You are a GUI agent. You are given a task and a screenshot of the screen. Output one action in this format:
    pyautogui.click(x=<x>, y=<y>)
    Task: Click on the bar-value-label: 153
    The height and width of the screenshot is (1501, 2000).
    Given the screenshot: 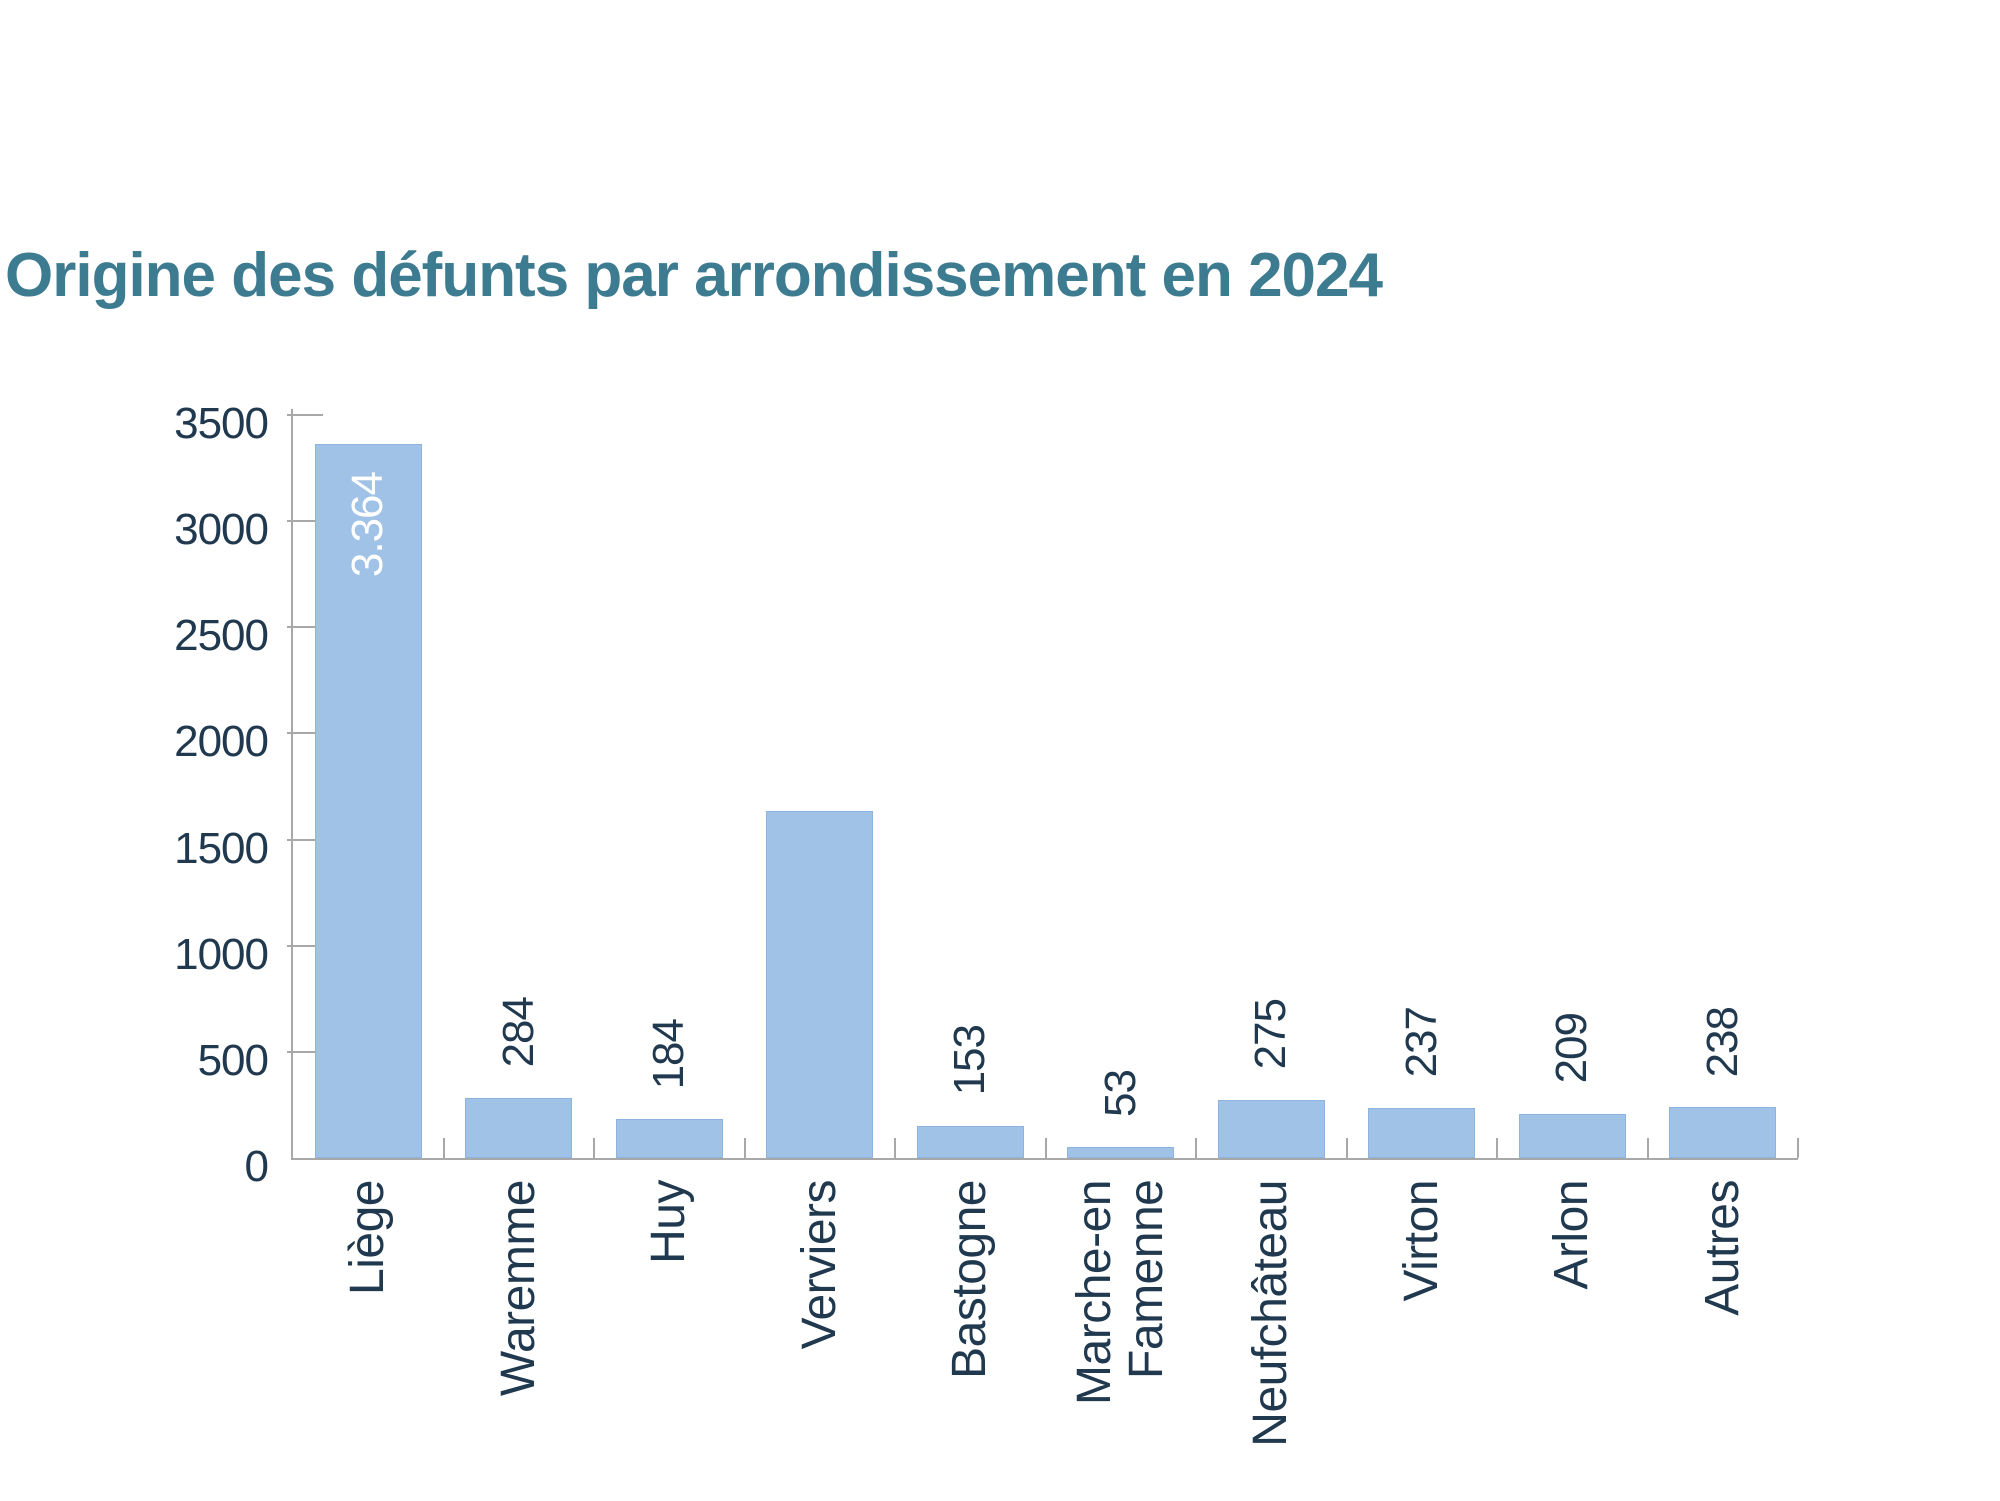 What is the action you would take?
    pyautogui.click(x=970, y=1060)
    